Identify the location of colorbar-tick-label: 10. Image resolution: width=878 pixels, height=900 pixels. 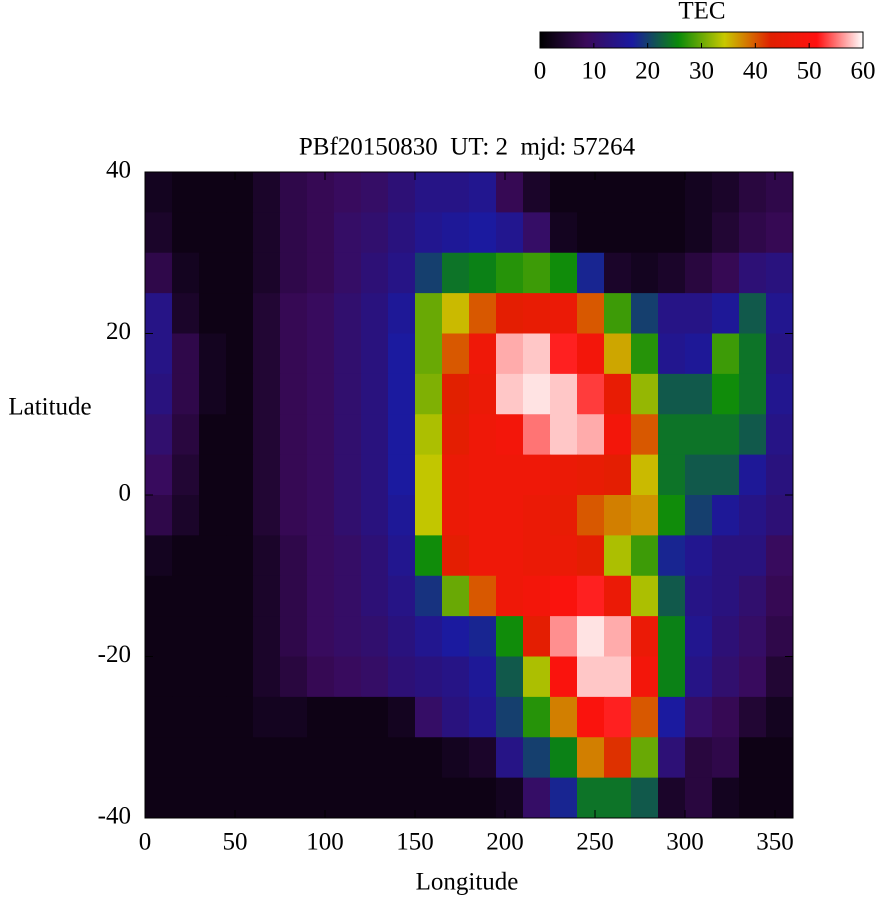
(593, 71).